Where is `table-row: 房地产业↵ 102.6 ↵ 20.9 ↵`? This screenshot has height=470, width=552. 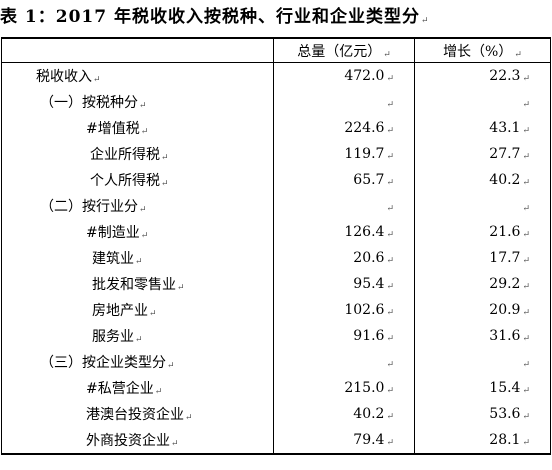
table-row: 房地产业↵ 102.6 ↵ 20.9 ↵ is located at coordinates (276, 310).